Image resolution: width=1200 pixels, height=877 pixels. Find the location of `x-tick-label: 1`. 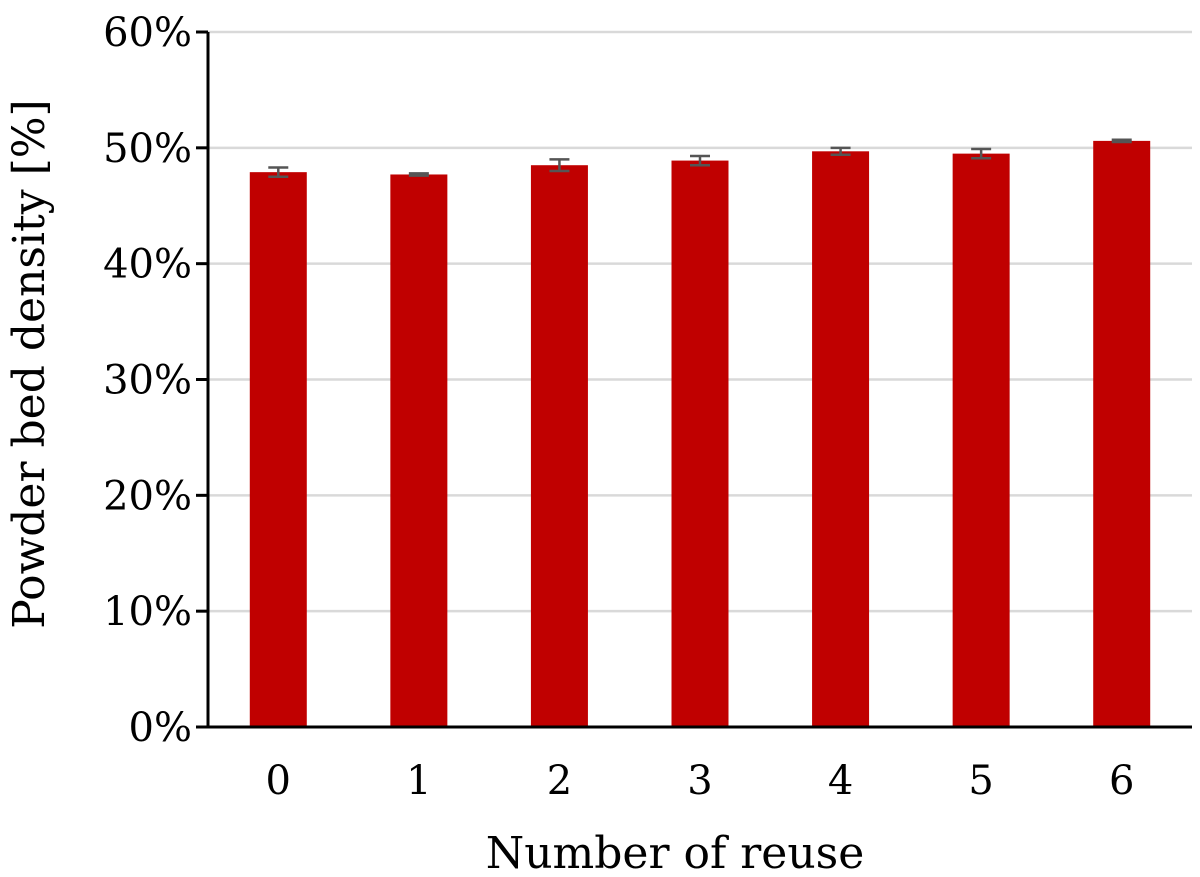

x-tick-label: 1 is located at coordinates (418, 781).